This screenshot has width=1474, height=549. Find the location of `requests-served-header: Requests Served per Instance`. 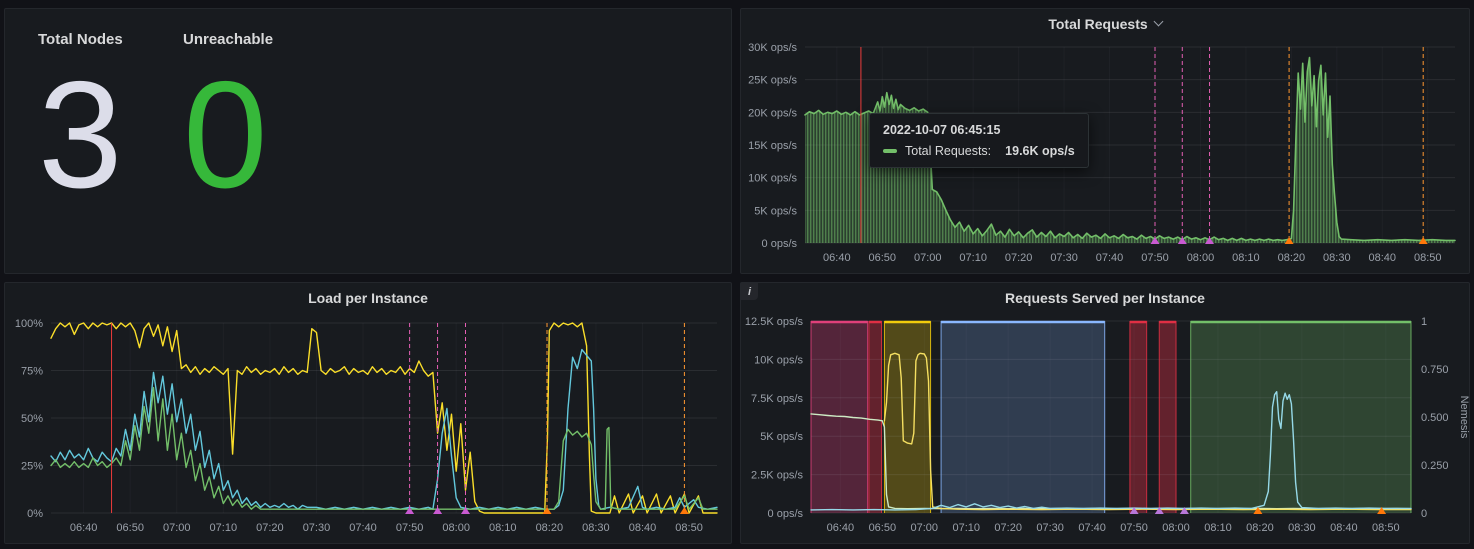

requests-served-header: Requests Served per Instance is located at coordinates (1105, 298).